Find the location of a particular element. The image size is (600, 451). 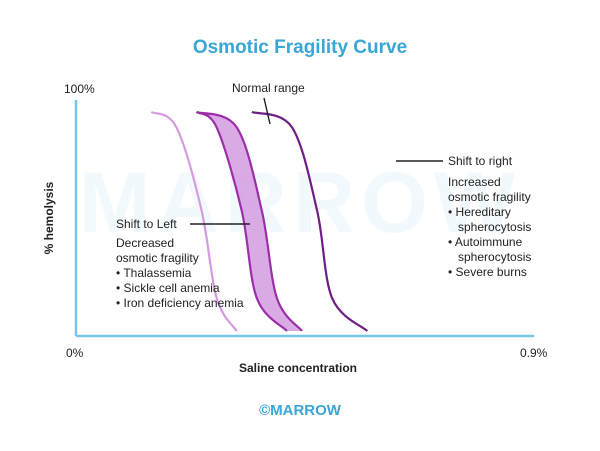

shift-left-line-1: Decreased is located at coordinates (145, 243).